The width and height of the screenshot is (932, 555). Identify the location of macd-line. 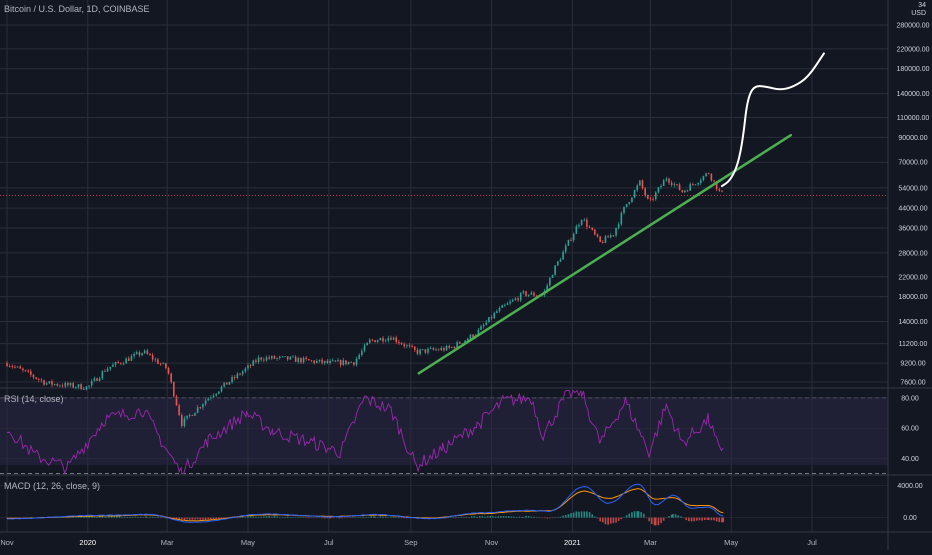
(365, 503).